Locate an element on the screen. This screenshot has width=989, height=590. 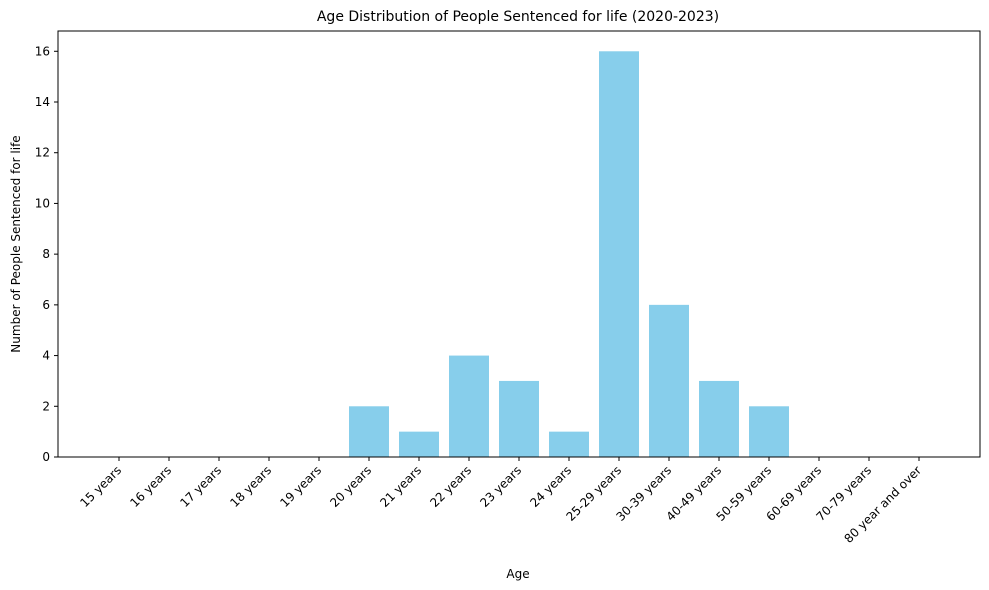
bar-24-years is located at coordinates (569, 444).